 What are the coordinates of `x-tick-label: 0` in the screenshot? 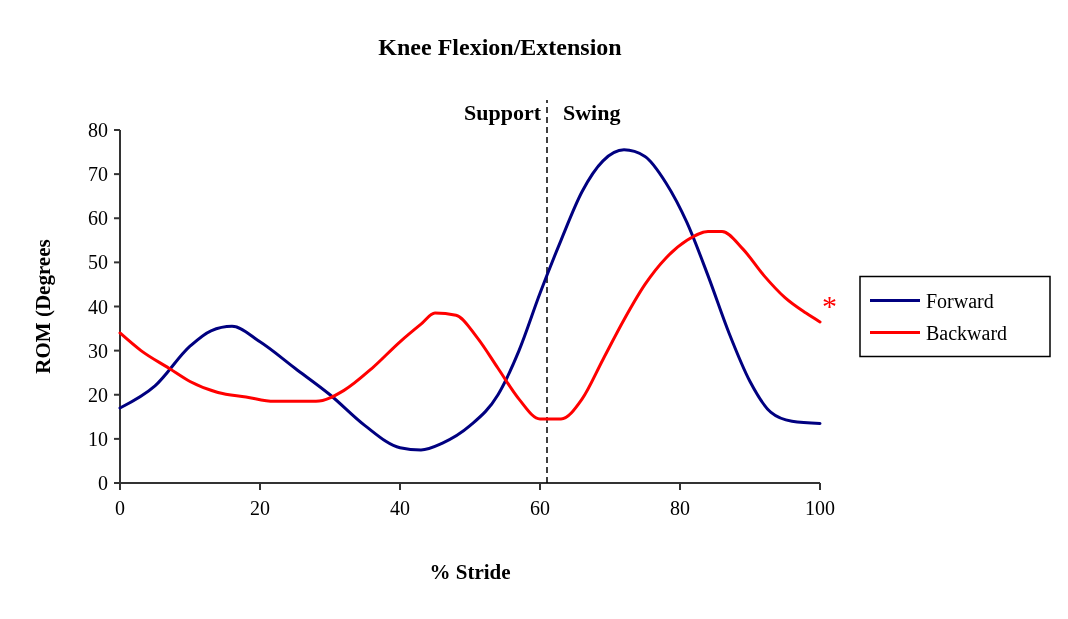 It's located at (120, 508).